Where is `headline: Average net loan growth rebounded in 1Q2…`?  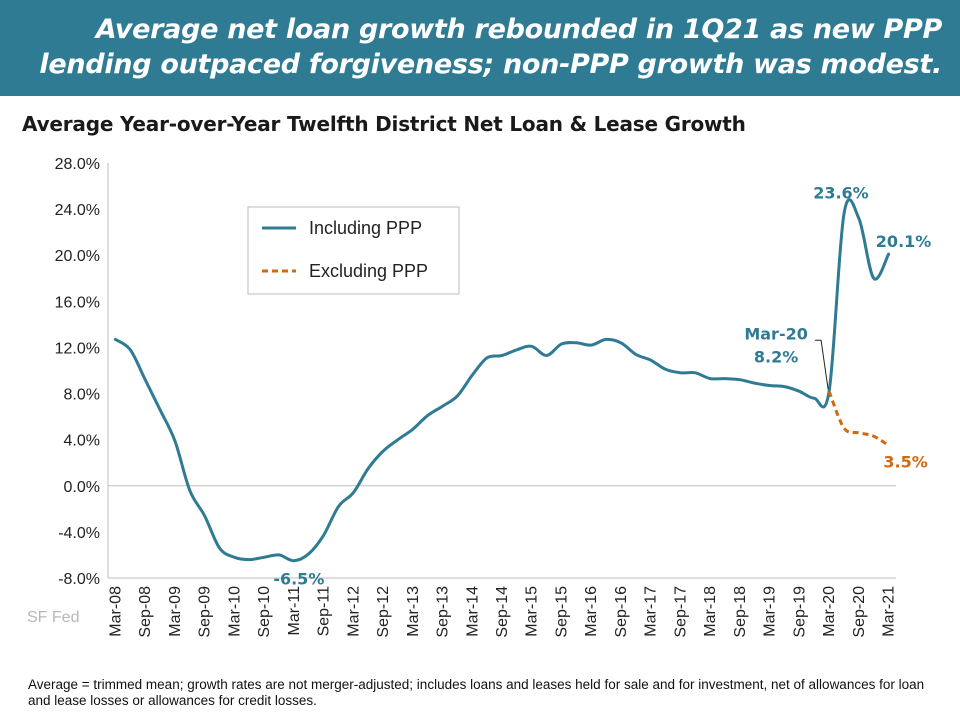
headline: Average net loan growth rebounded in 1Q2… is located at coordinates (490, 47).